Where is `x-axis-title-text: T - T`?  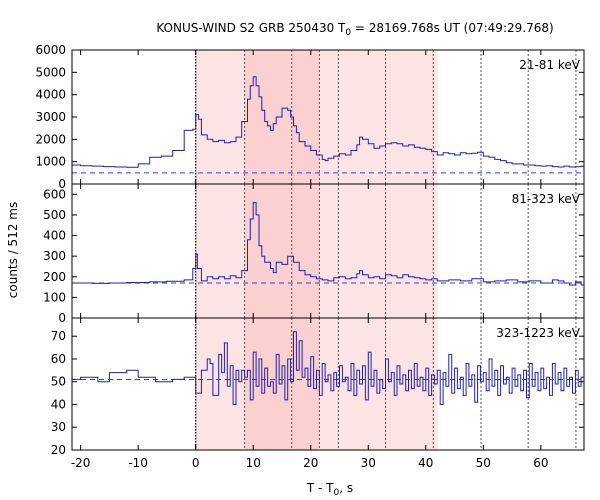 x-axis-title-text: T - T is located at coordinates (320, 488).